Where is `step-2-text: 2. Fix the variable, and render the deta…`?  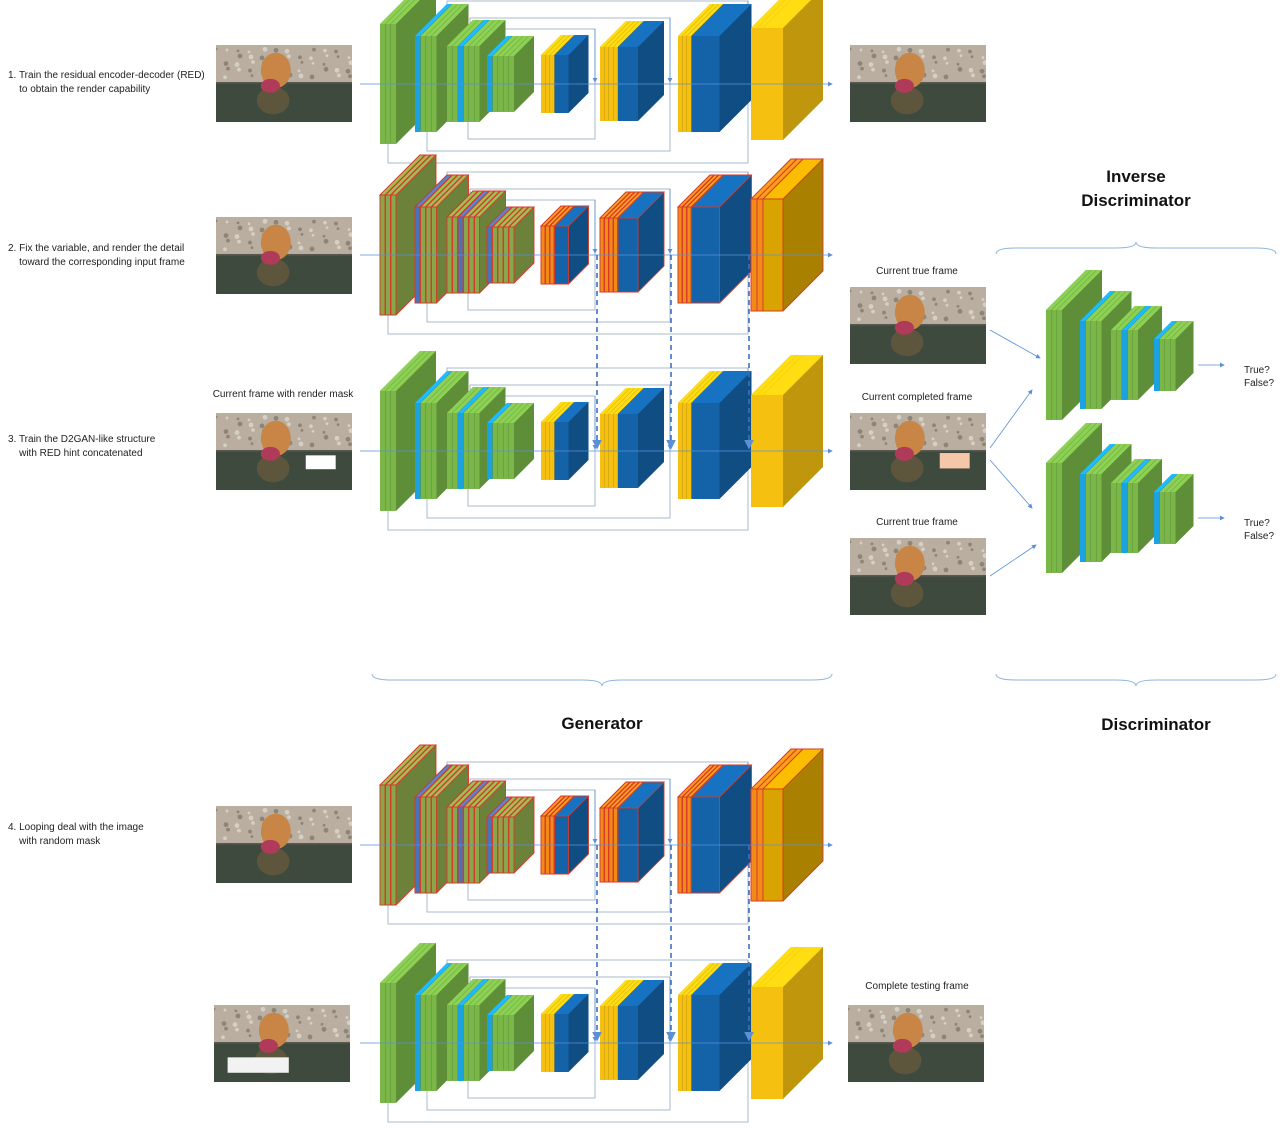 step-2-text: 2. Fix the variable, and render the deta… is located at coordinates (96, 256).